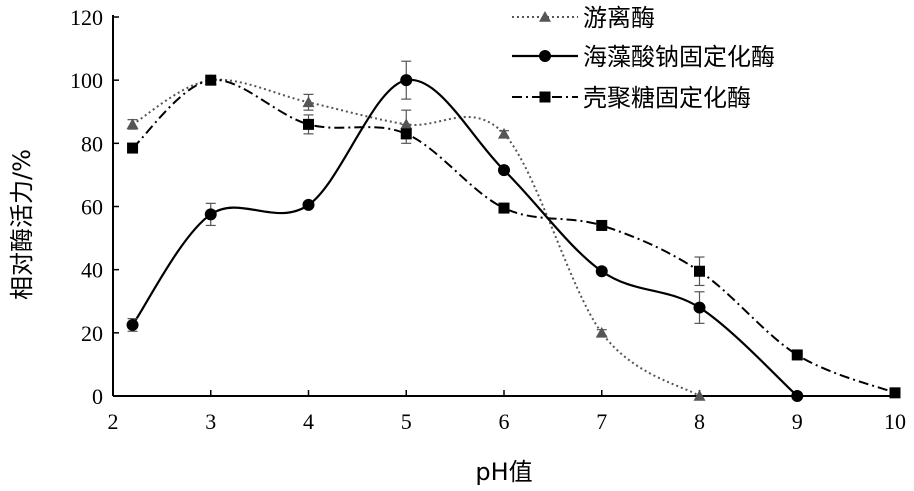 The image size is (914, 491). I want to click on x-tick-label: 8, so click(699, 421).